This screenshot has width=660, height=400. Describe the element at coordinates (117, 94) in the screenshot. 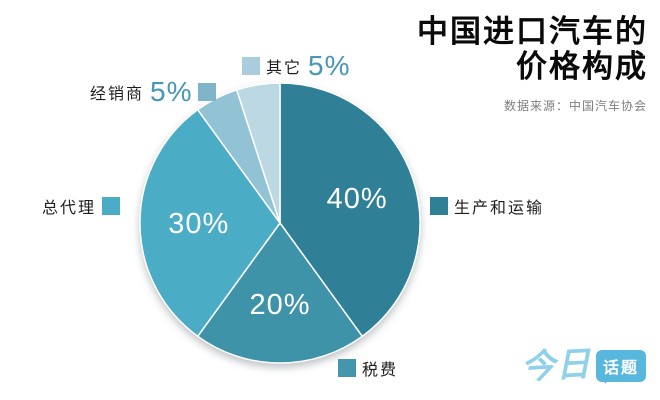

I see `legend-label-jingxiaoshang: 经销商` at that location.